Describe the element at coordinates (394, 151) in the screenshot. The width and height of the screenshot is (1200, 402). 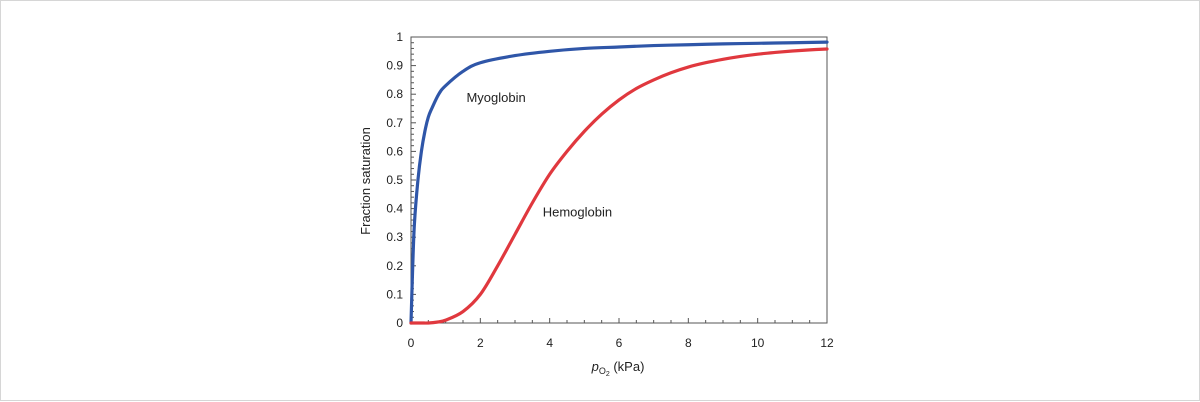
I see `y-tick-label: 0.6` at that location.